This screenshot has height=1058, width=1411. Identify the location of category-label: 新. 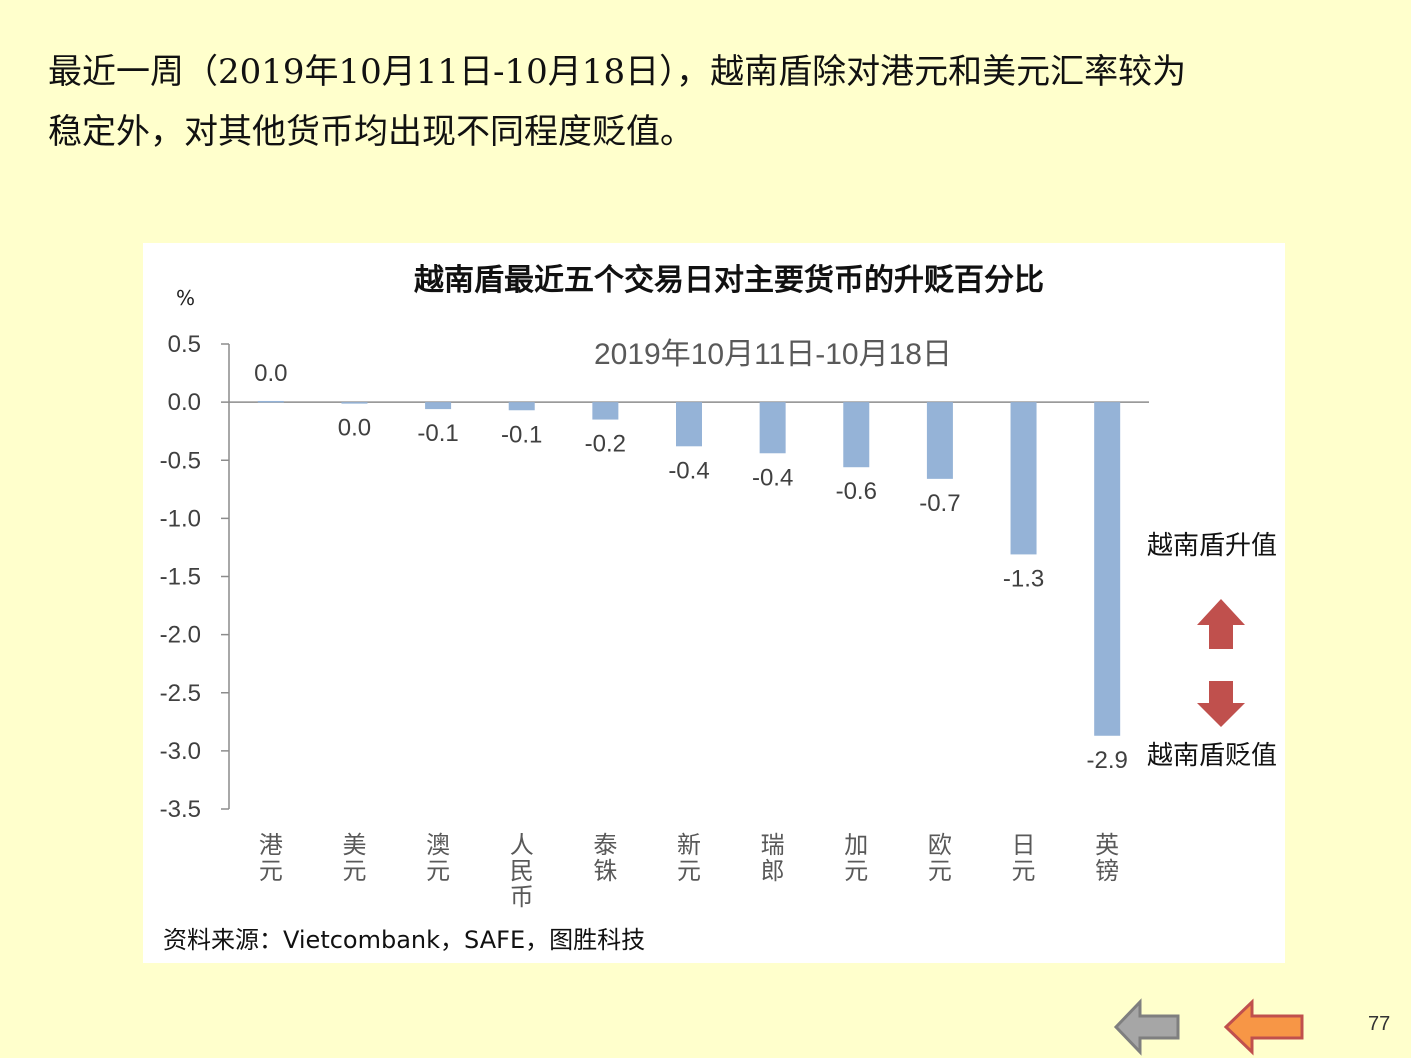
(689, 845).